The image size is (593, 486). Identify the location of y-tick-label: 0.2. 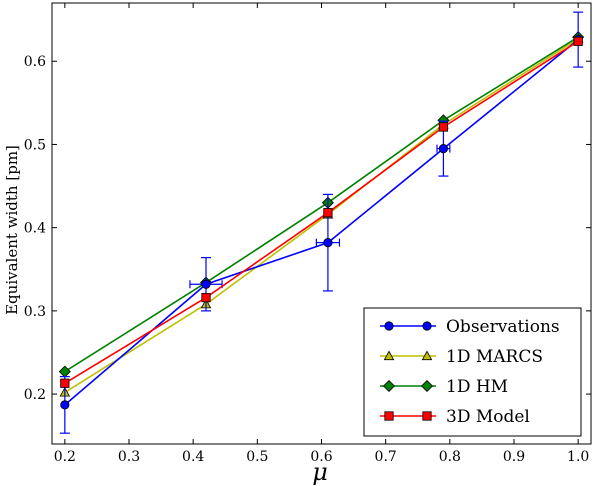
(35, 395).